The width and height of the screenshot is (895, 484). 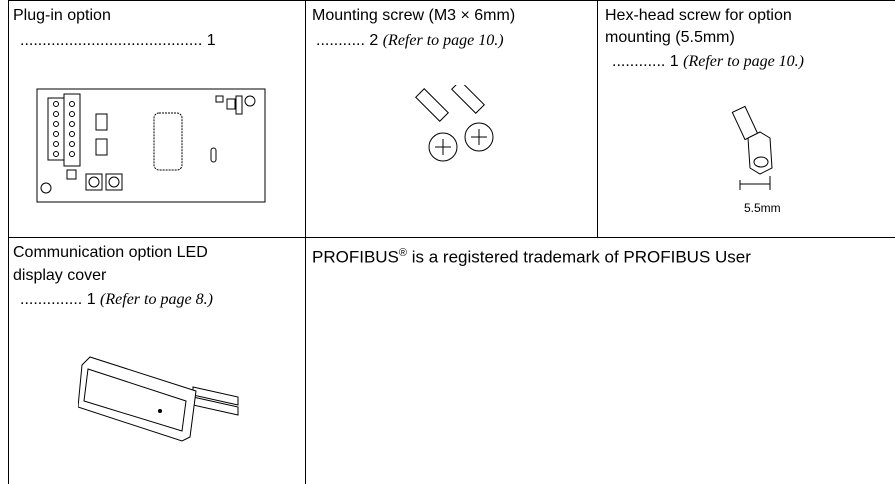 I want to click on item-label: Mounting screw (M3 × 6mm), so click(x=414, y=15).